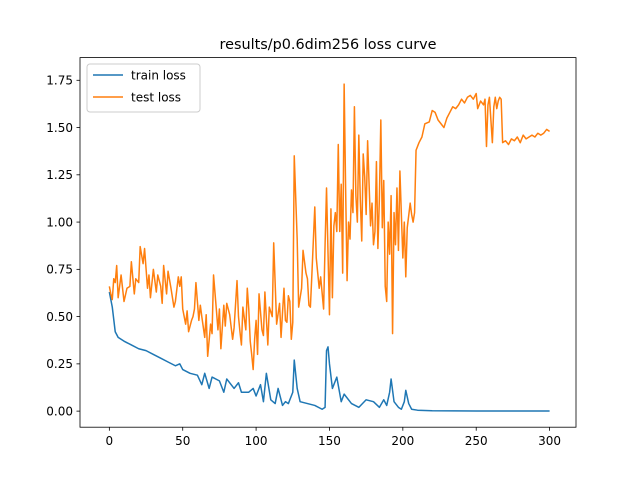  I want to click on x-tick-label: 200, so click(402, 441).